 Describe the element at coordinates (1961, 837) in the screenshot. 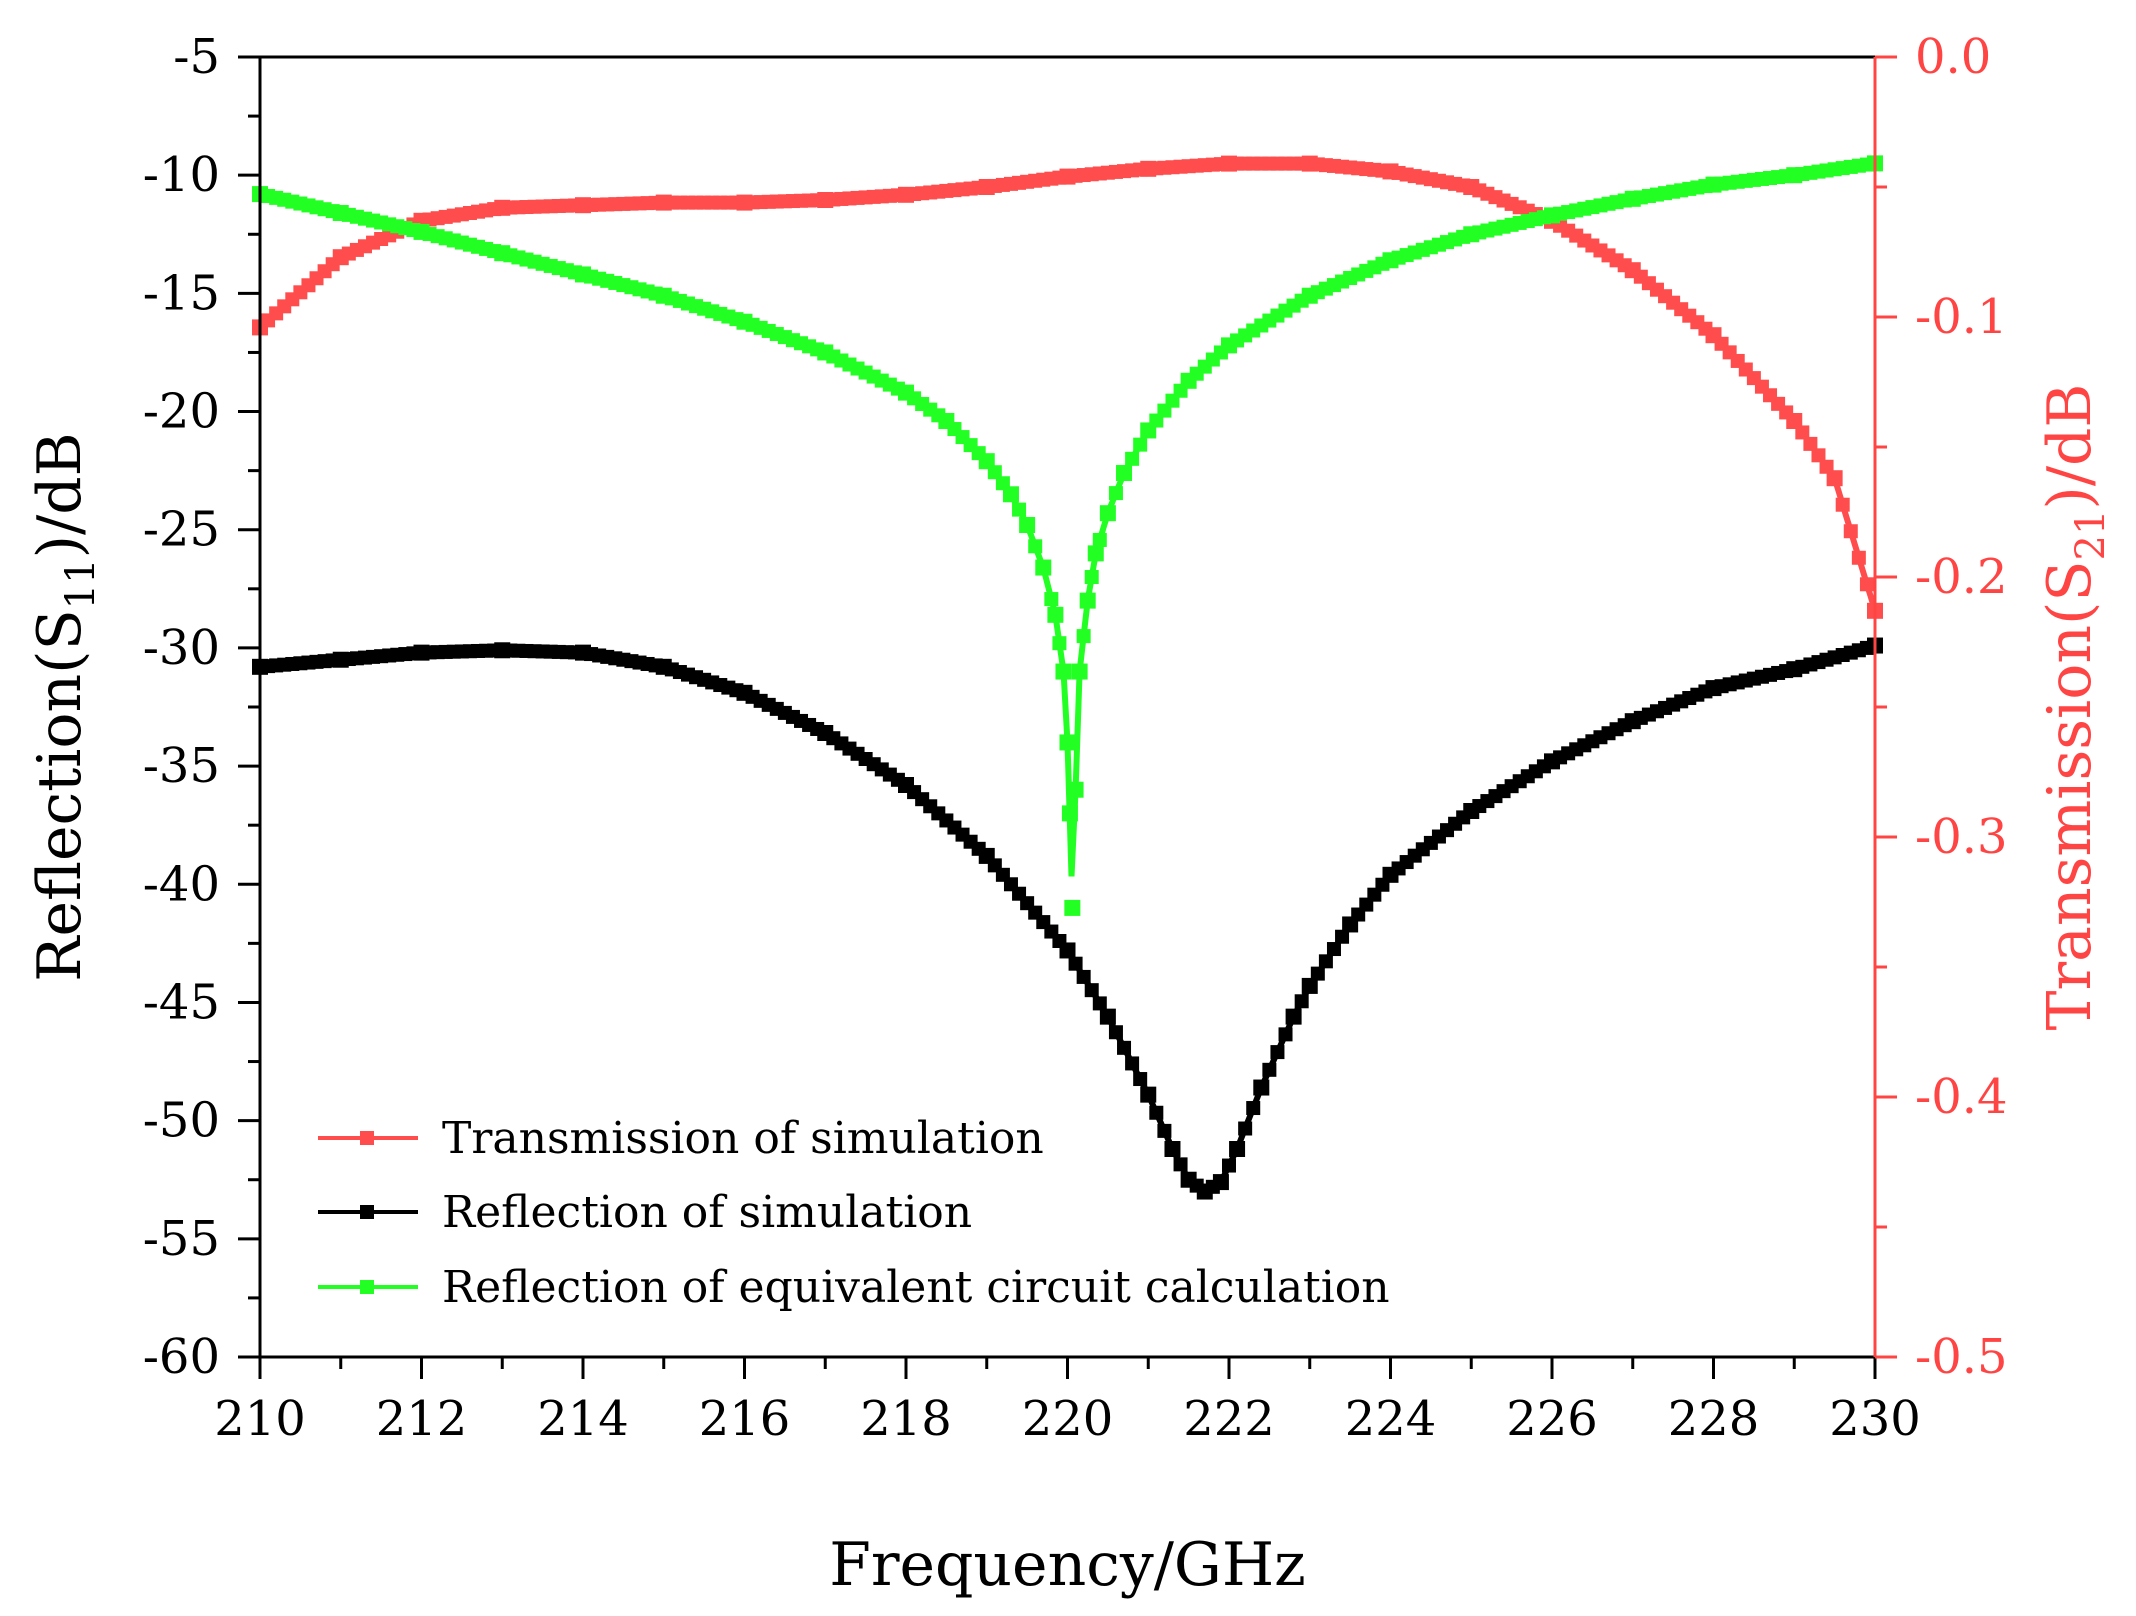

I see `y-right-tick-label: -0.3` at that location.